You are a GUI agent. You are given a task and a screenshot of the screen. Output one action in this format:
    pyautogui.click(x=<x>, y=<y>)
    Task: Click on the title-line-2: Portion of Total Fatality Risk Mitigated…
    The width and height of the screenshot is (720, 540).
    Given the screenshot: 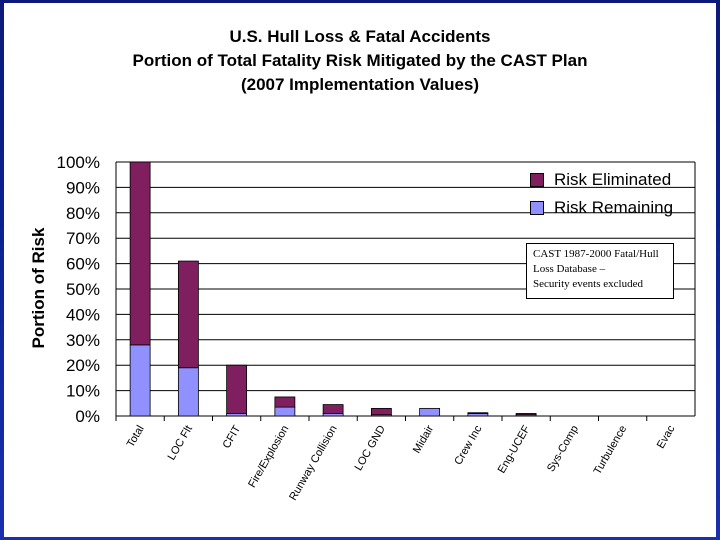 What is the action you would take?
    pyautogui.click(x=360, y=60)
    